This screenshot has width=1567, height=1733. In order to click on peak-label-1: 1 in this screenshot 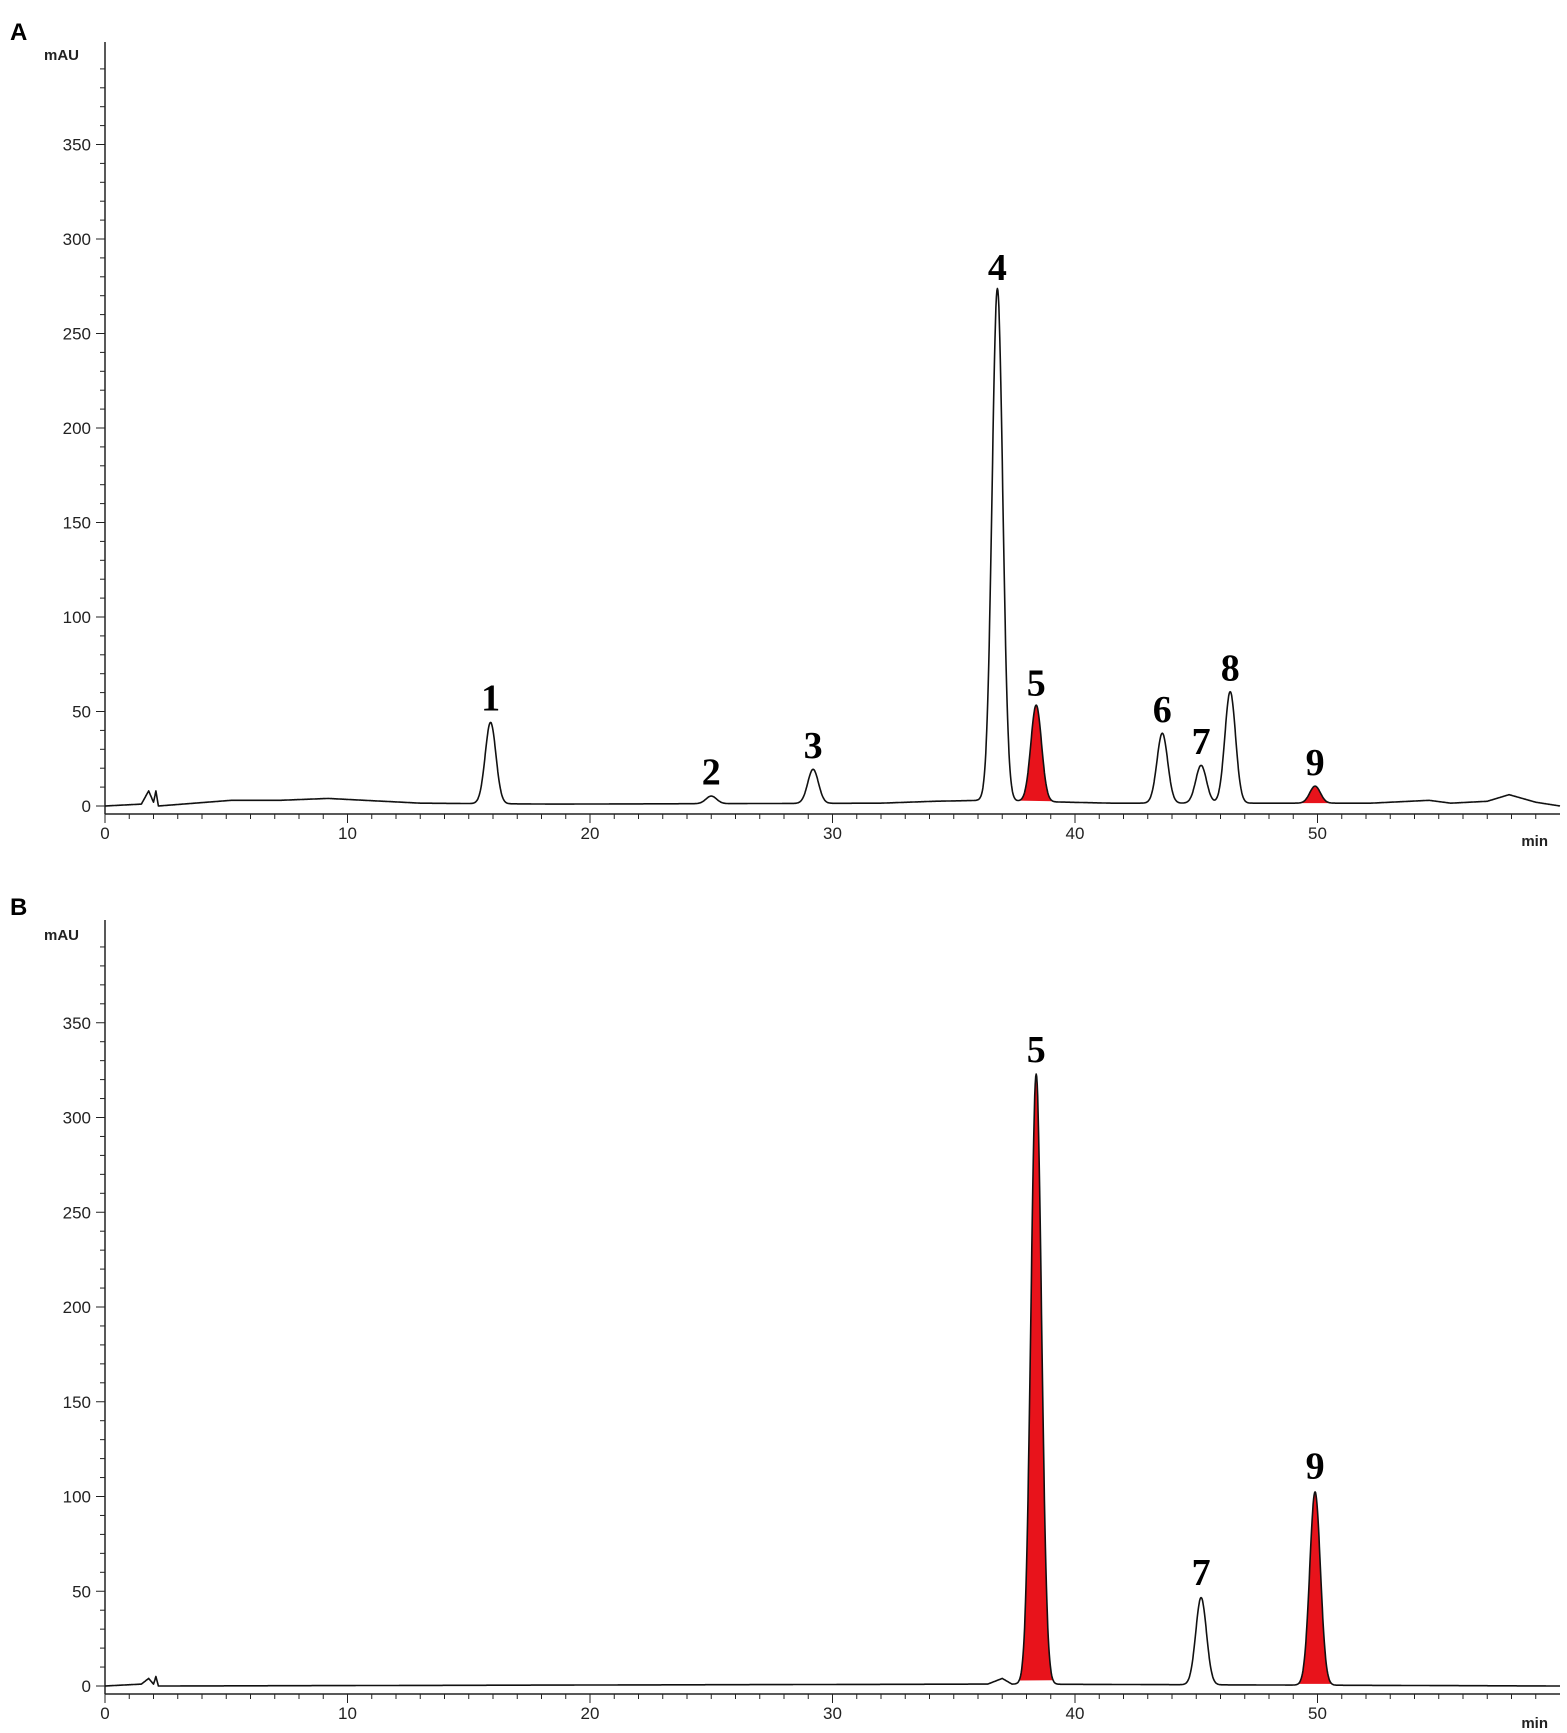, I will do `click(490, 699)`.